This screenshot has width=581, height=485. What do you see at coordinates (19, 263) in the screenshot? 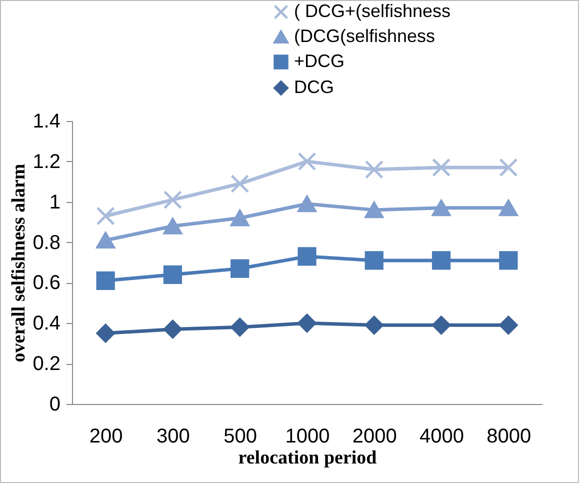
I see `y-axis-title: overall selfishness alarm` at bounding box center [19, 263].